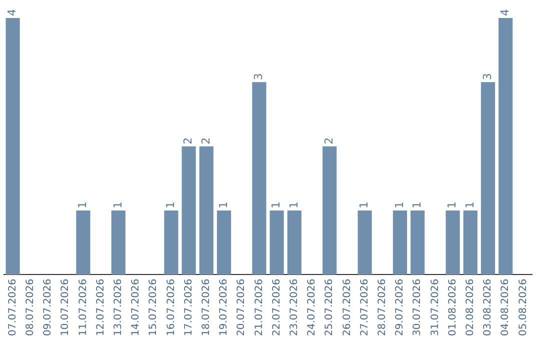  Describe the element at coordinates (364, 307) in the screenshot. I see `x-tick-label: 27.07.2026` at that location.